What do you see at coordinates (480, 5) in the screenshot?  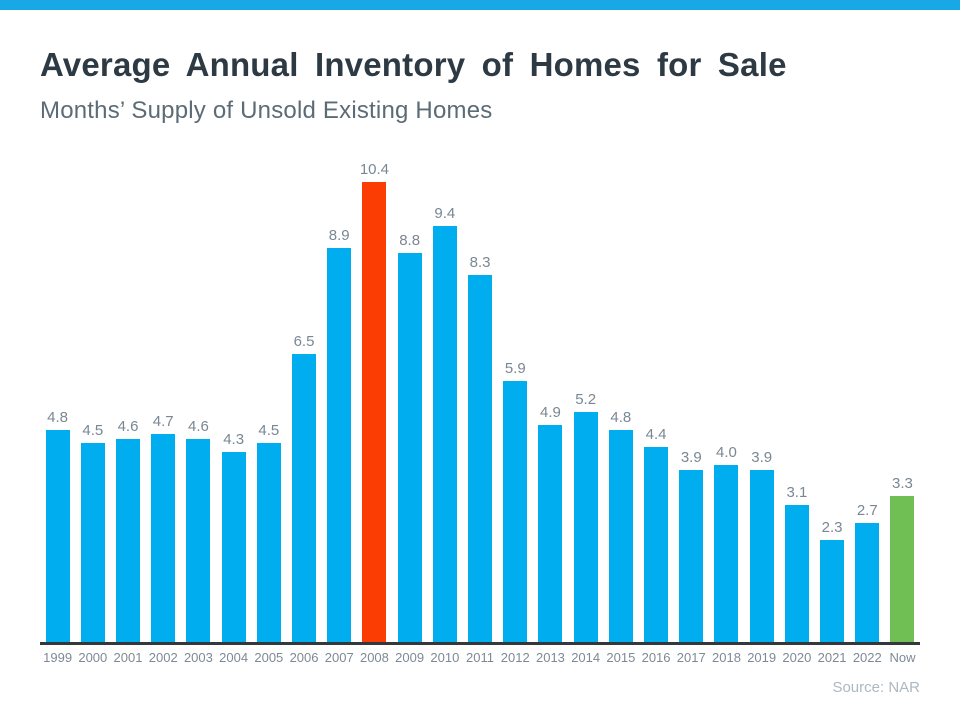 I see `top-accent-bar` at bounding box center [480, 5].